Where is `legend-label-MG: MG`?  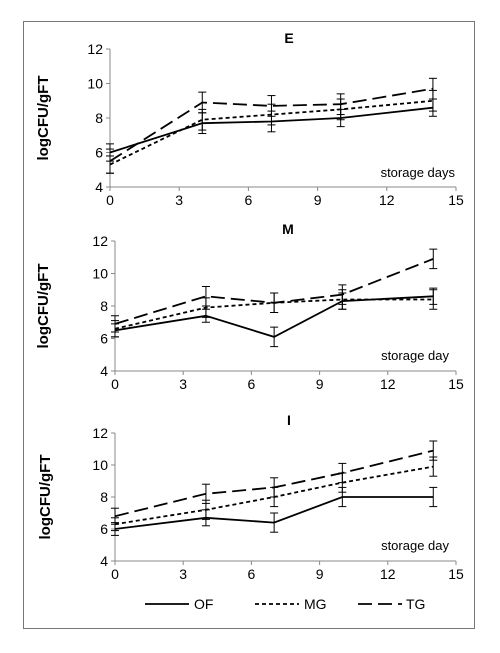
legend-label-MG: MG is located at coordinates (315, 604).